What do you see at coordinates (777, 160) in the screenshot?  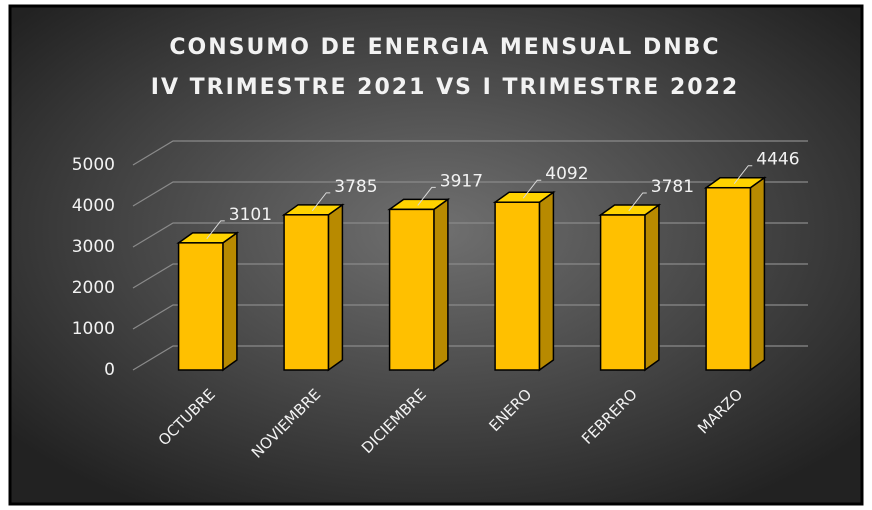 I see `value-label: 4446` at bounding box center [777, 160].